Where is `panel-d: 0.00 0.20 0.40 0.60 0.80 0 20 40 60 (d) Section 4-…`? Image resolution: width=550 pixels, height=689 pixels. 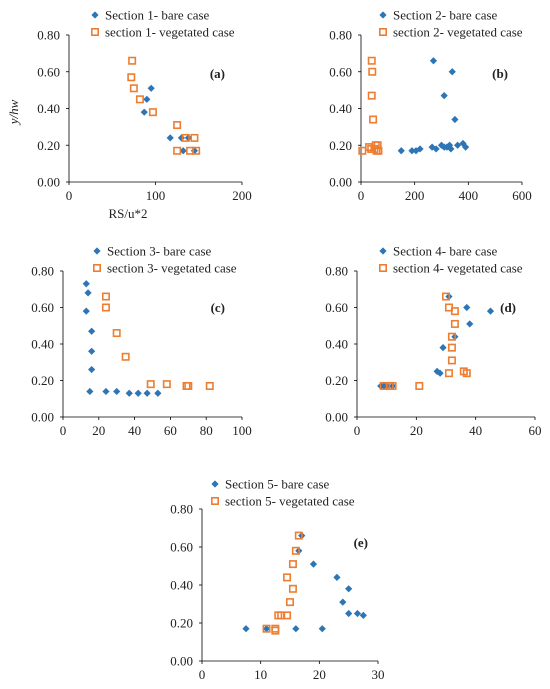 panel-d: 0.00 0.20 0.40 0.60 0.80 0 20 40 60 (d) Section 4-… is located at coordinates (433, 341).